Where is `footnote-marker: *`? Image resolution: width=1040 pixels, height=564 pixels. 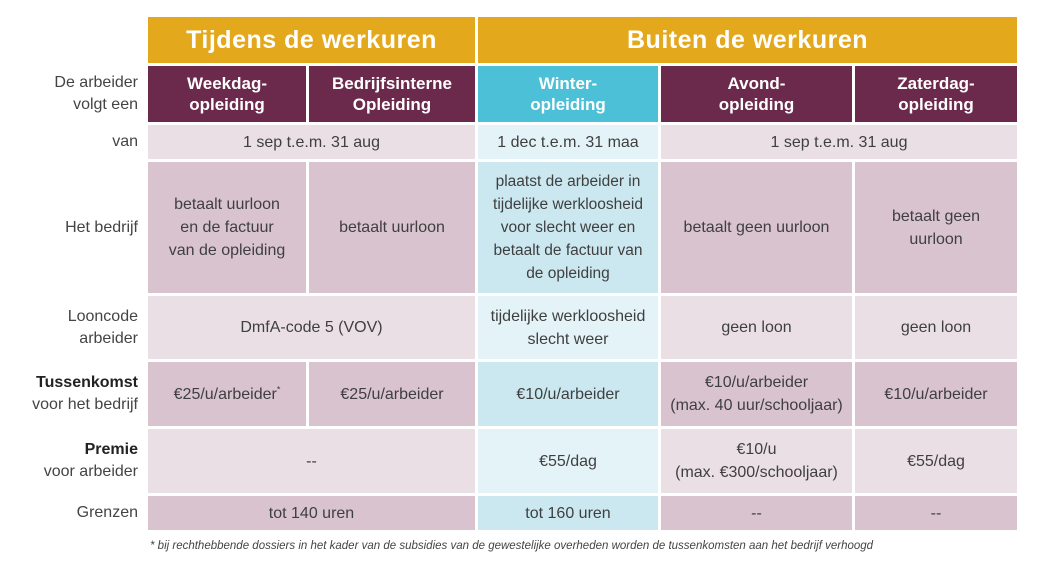
footnote-marker: * is located at coordinates (278, 389).